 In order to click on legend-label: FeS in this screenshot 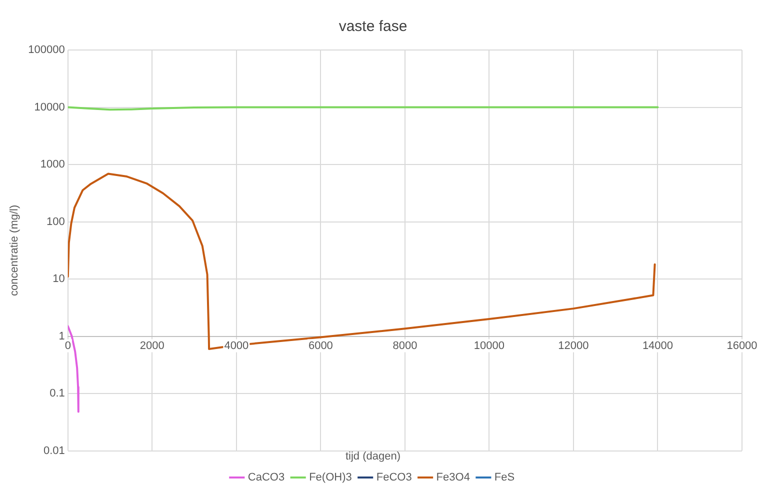, I will do `click(504, 478)`.